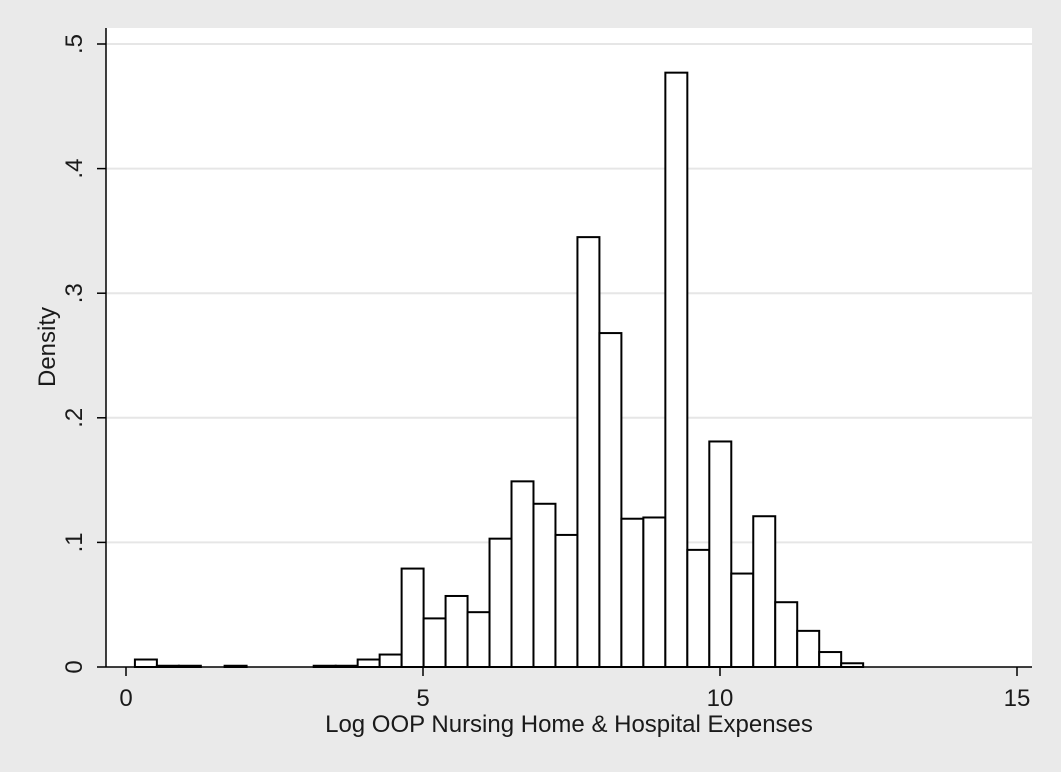 The height and width of the screenshot is (772, 1061). Describe the element at coordinates (74, 542) in the screenshot. I see `y-tick-label: .1` at that location.